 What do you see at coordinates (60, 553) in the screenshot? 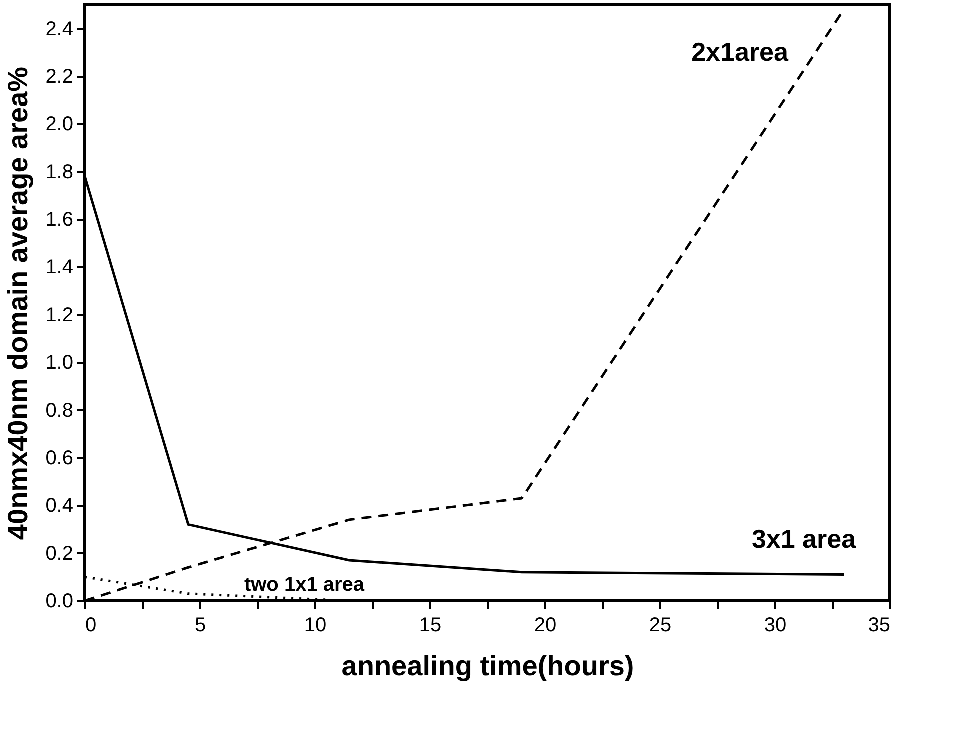
I see `y-tick-label: 0.2` at bounding box center [60, 553].